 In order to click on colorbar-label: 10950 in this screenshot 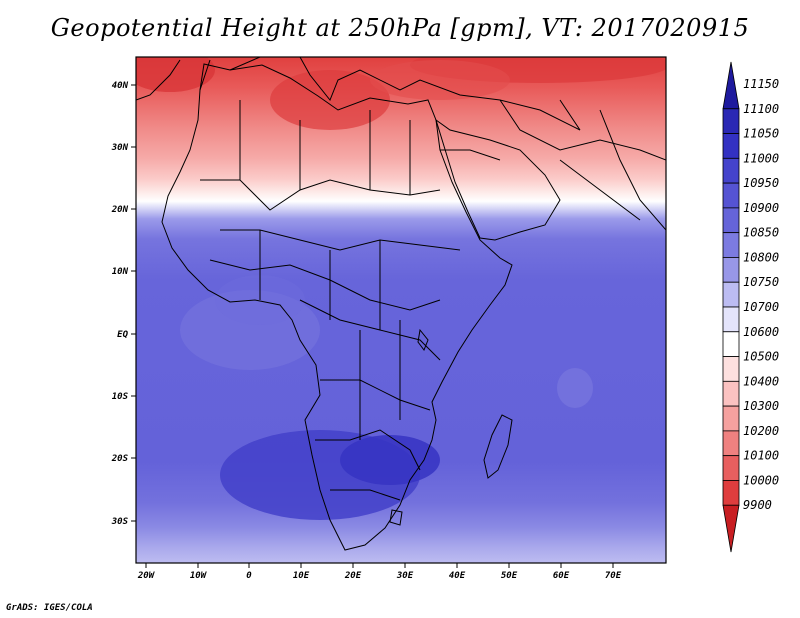, I will do `click(761, 183)`.